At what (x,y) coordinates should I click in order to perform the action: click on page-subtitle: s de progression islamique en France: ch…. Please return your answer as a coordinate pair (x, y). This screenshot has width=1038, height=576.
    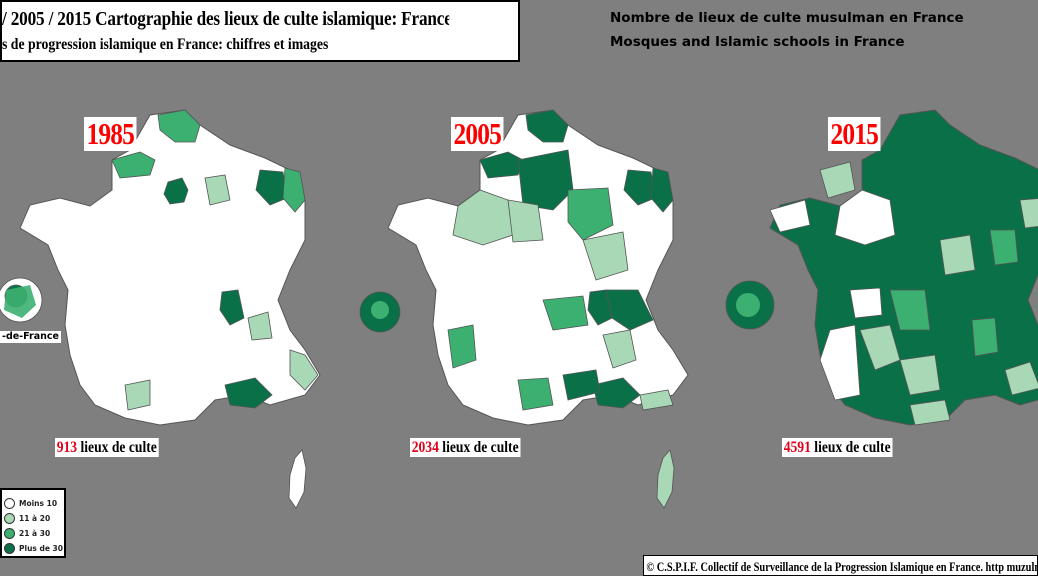
    Looking at the image, I should click on (165, 44).